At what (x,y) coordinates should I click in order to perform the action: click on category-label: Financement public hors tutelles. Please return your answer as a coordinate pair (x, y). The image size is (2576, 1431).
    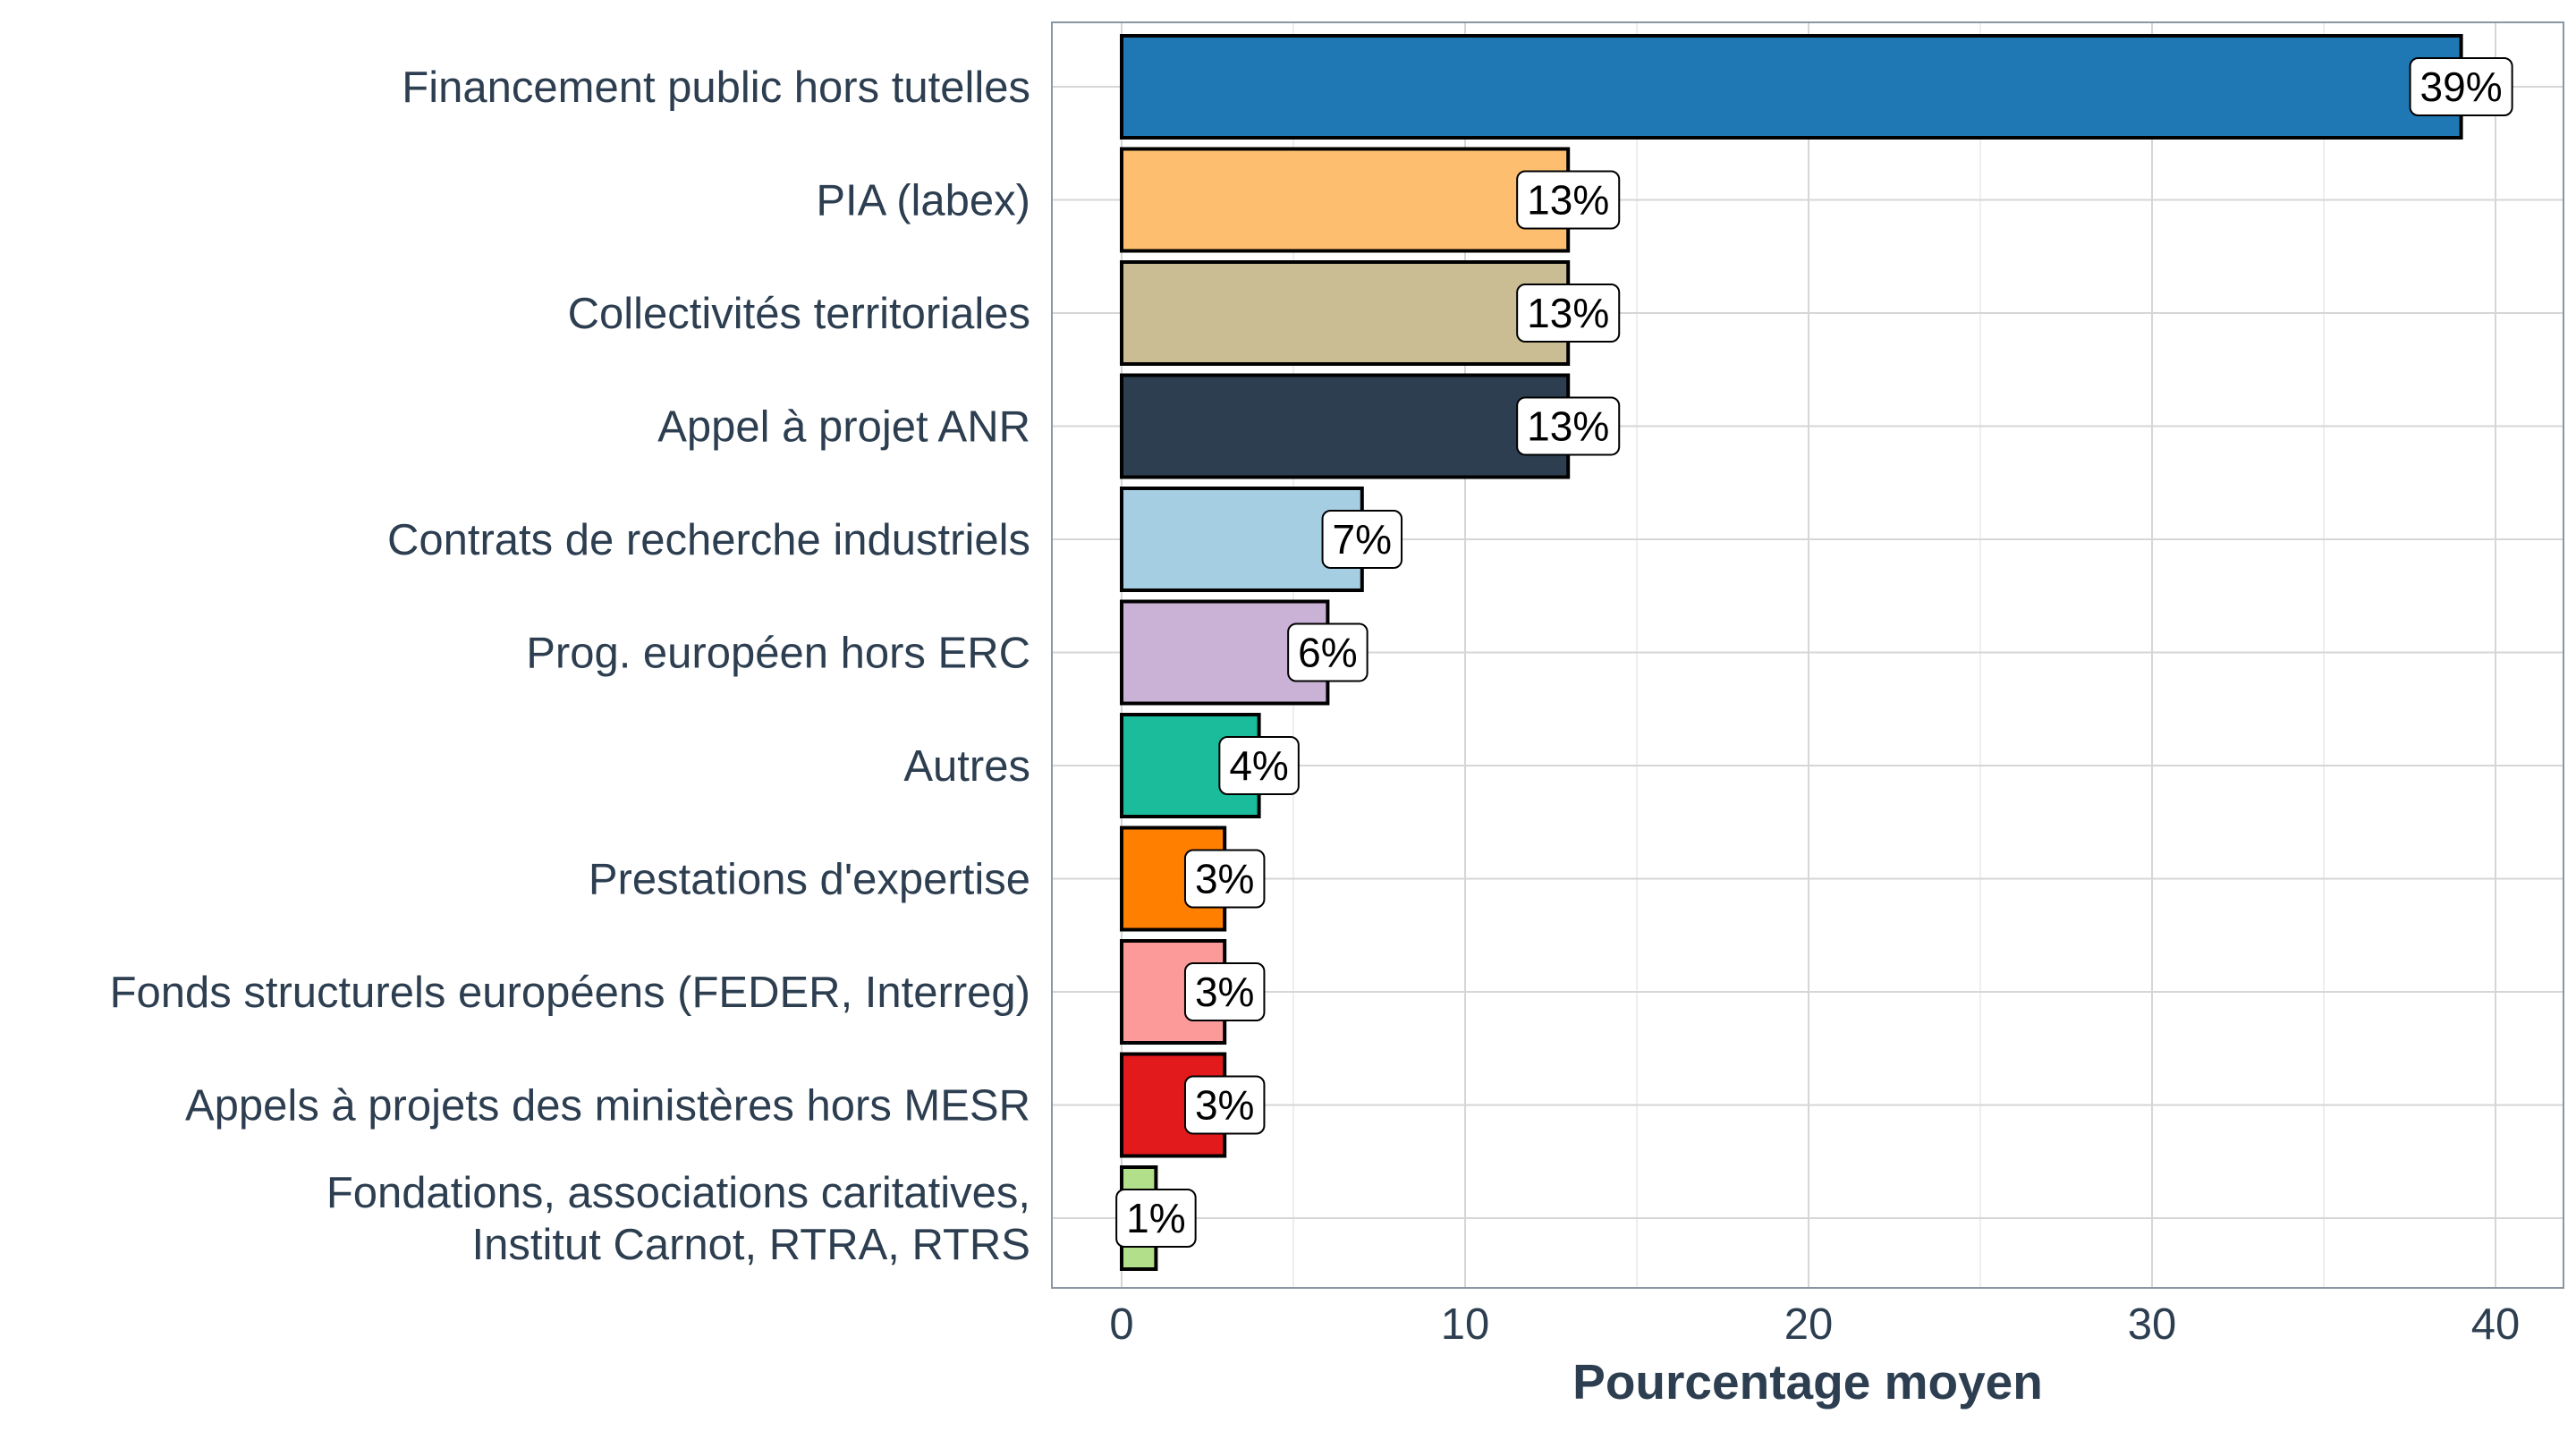
    Looking at the image, I should click on (716, 88).